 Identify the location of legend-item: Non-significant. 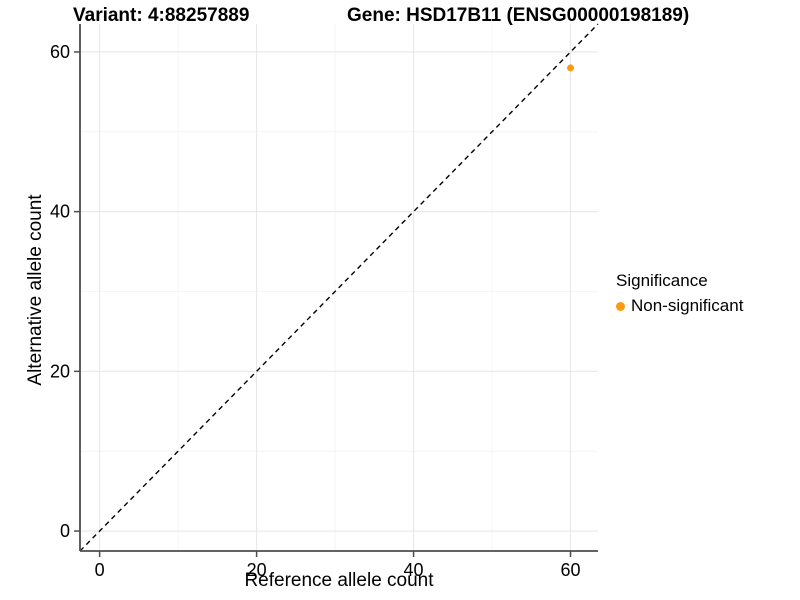
(679, 306).